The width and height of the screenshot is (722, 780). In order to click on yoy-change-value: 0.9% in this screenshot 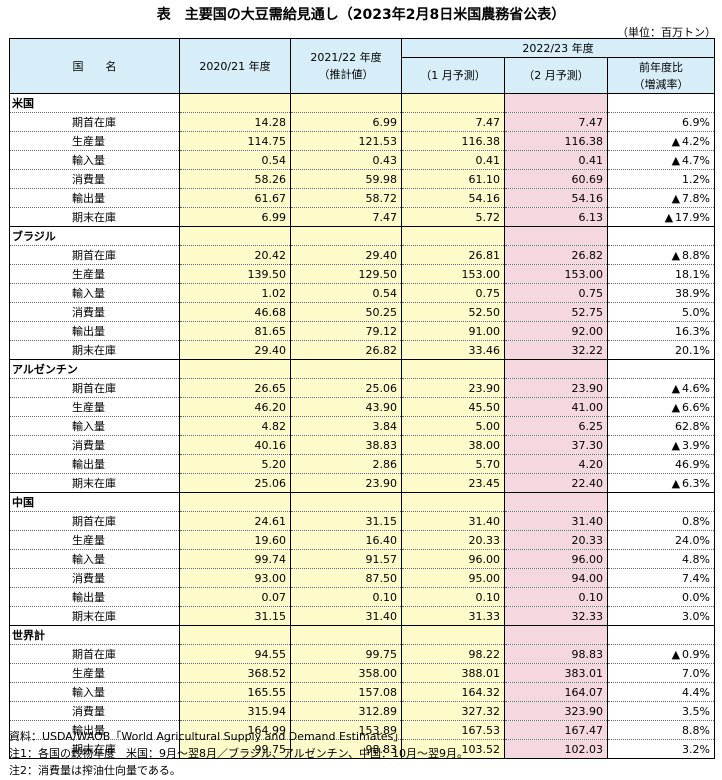, I will do `click(696, 654)`.